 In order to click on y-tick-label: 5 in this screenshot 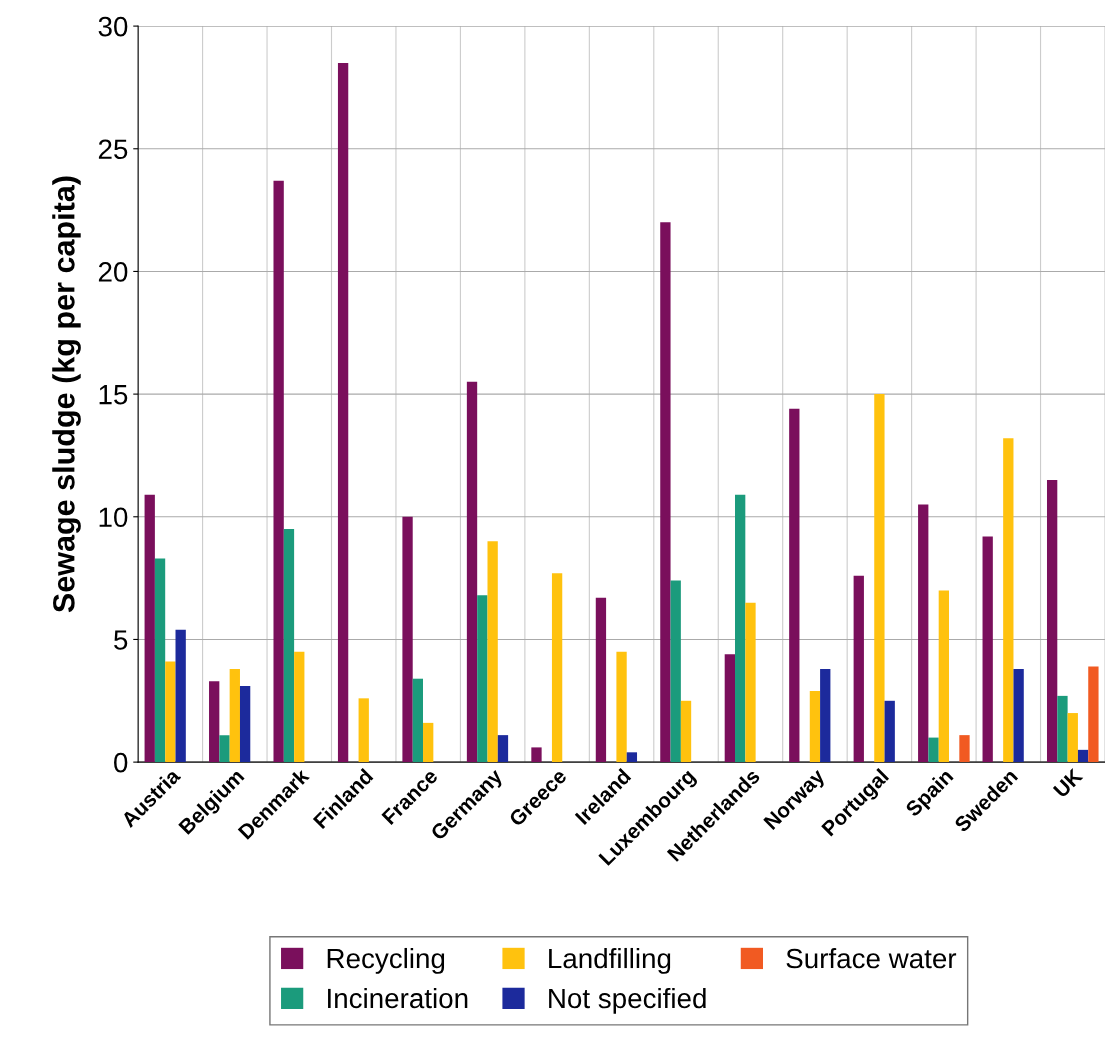, I will do `click(121, 640)`.